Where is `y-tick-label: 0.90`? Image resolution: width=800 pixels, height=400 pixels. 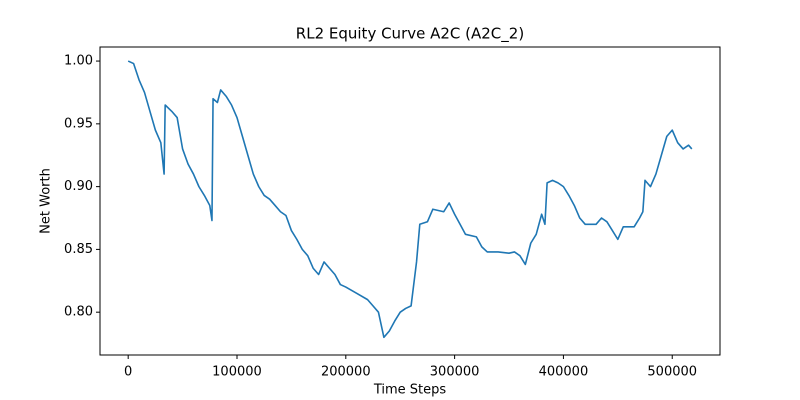 y-tick-label: 0.90 is located at coordinates (78, 186).